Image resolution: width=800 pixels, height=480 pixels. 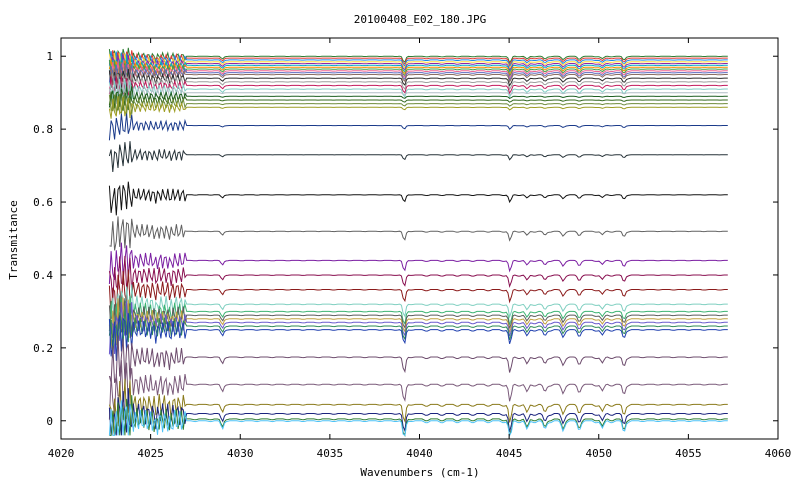 What do you see at coordinates (240, 453) in the screenshot?
I see `x-tick-label: 4030` at bounding box center [240, 453].